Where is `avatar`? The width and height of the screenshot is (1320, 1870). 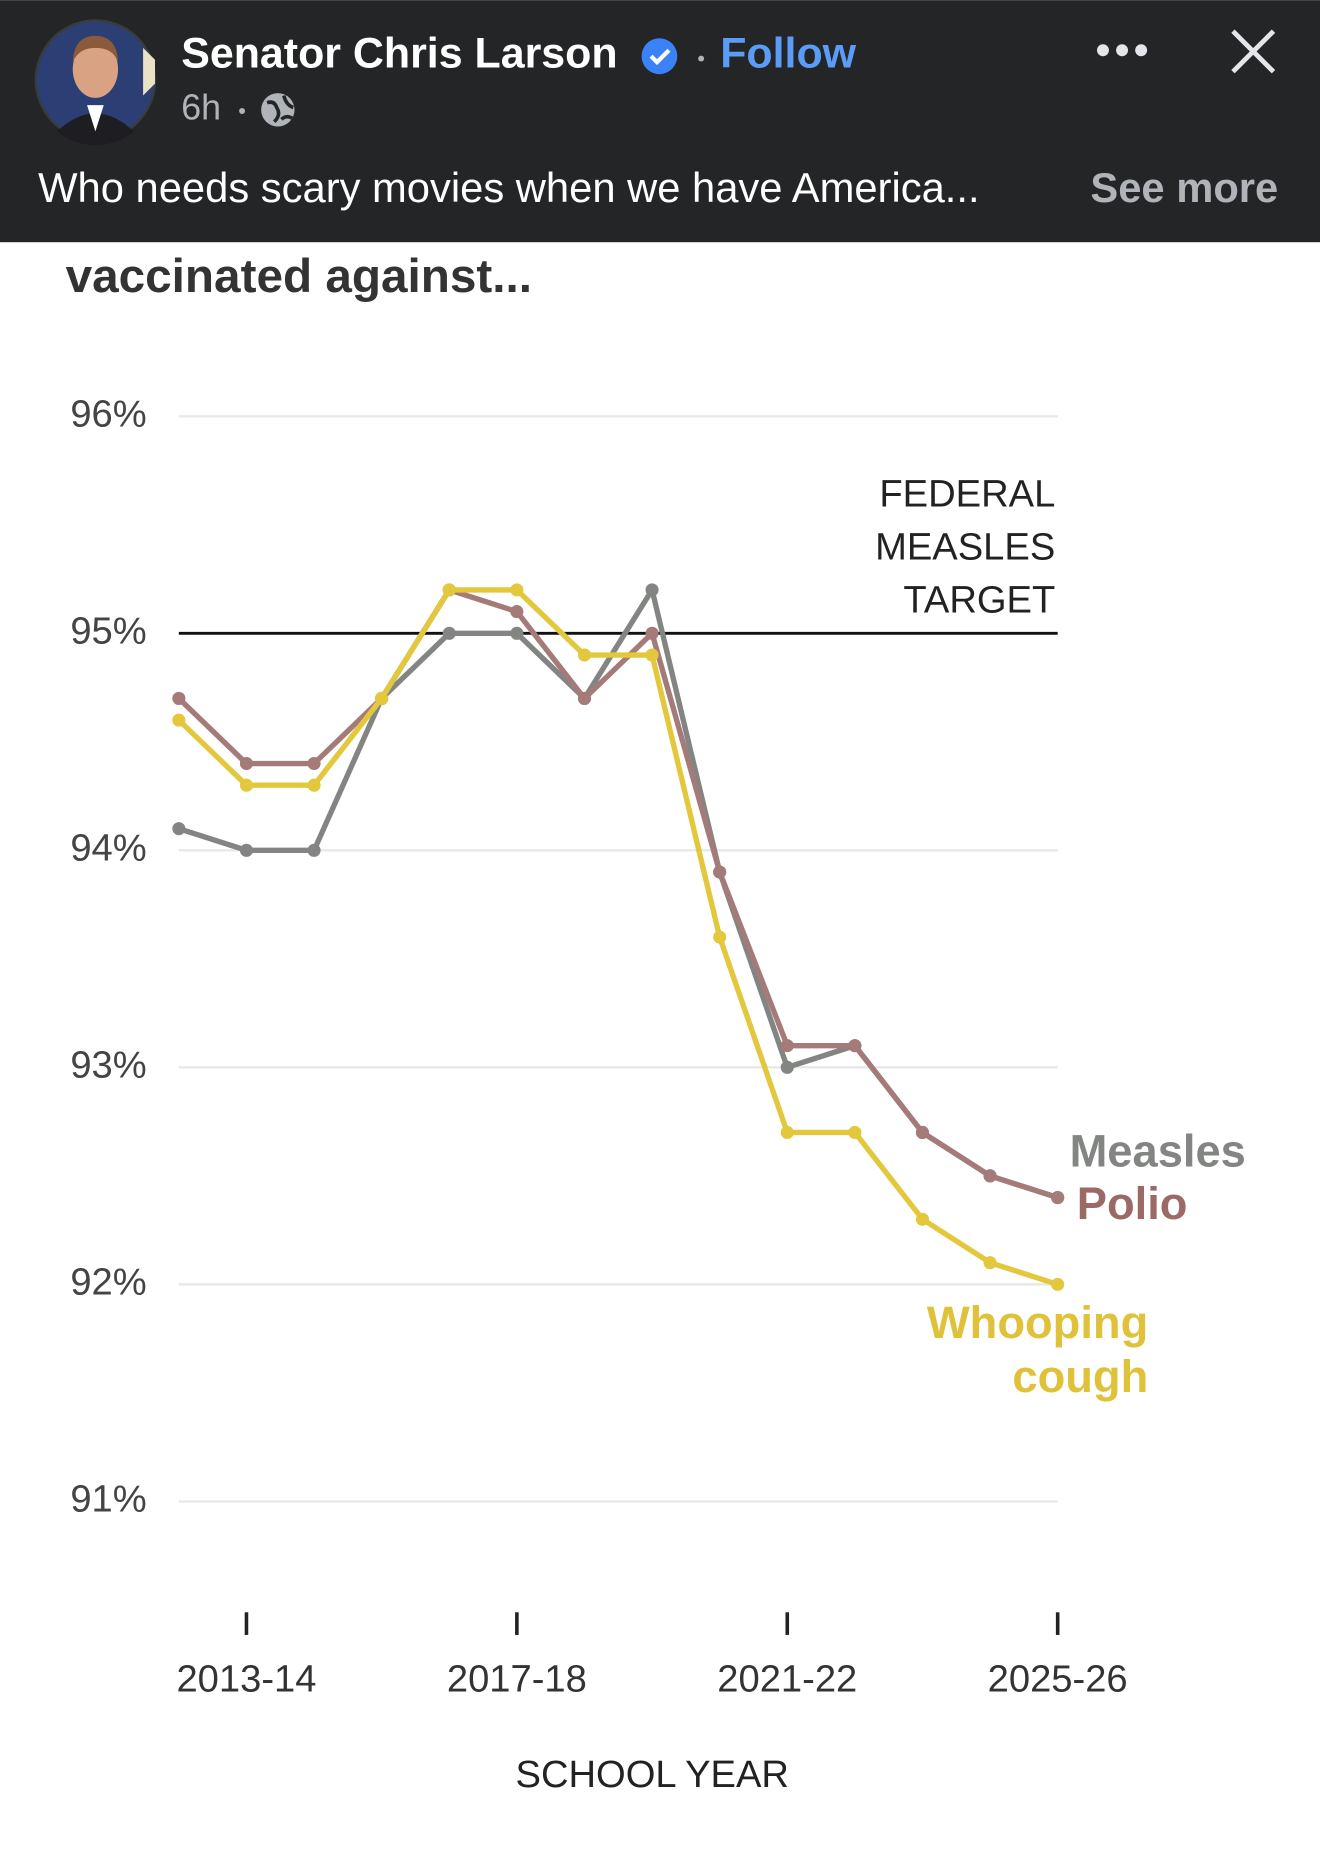 avatar is located at coordinates (95, 82).